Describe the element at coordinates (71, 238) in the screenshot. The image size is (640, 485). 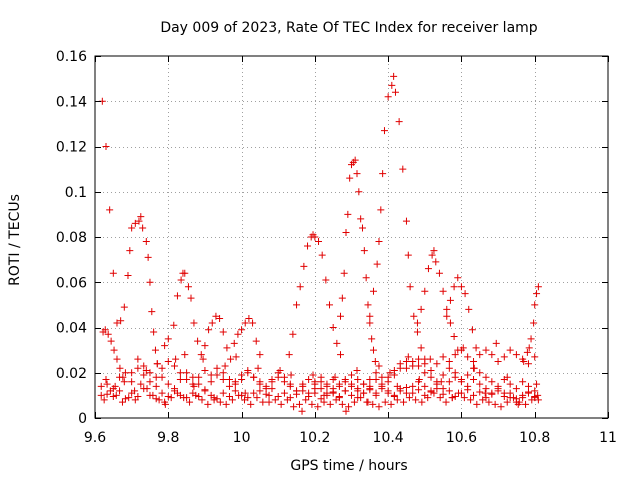
I see `y-tick-label: 0.08` at that location.